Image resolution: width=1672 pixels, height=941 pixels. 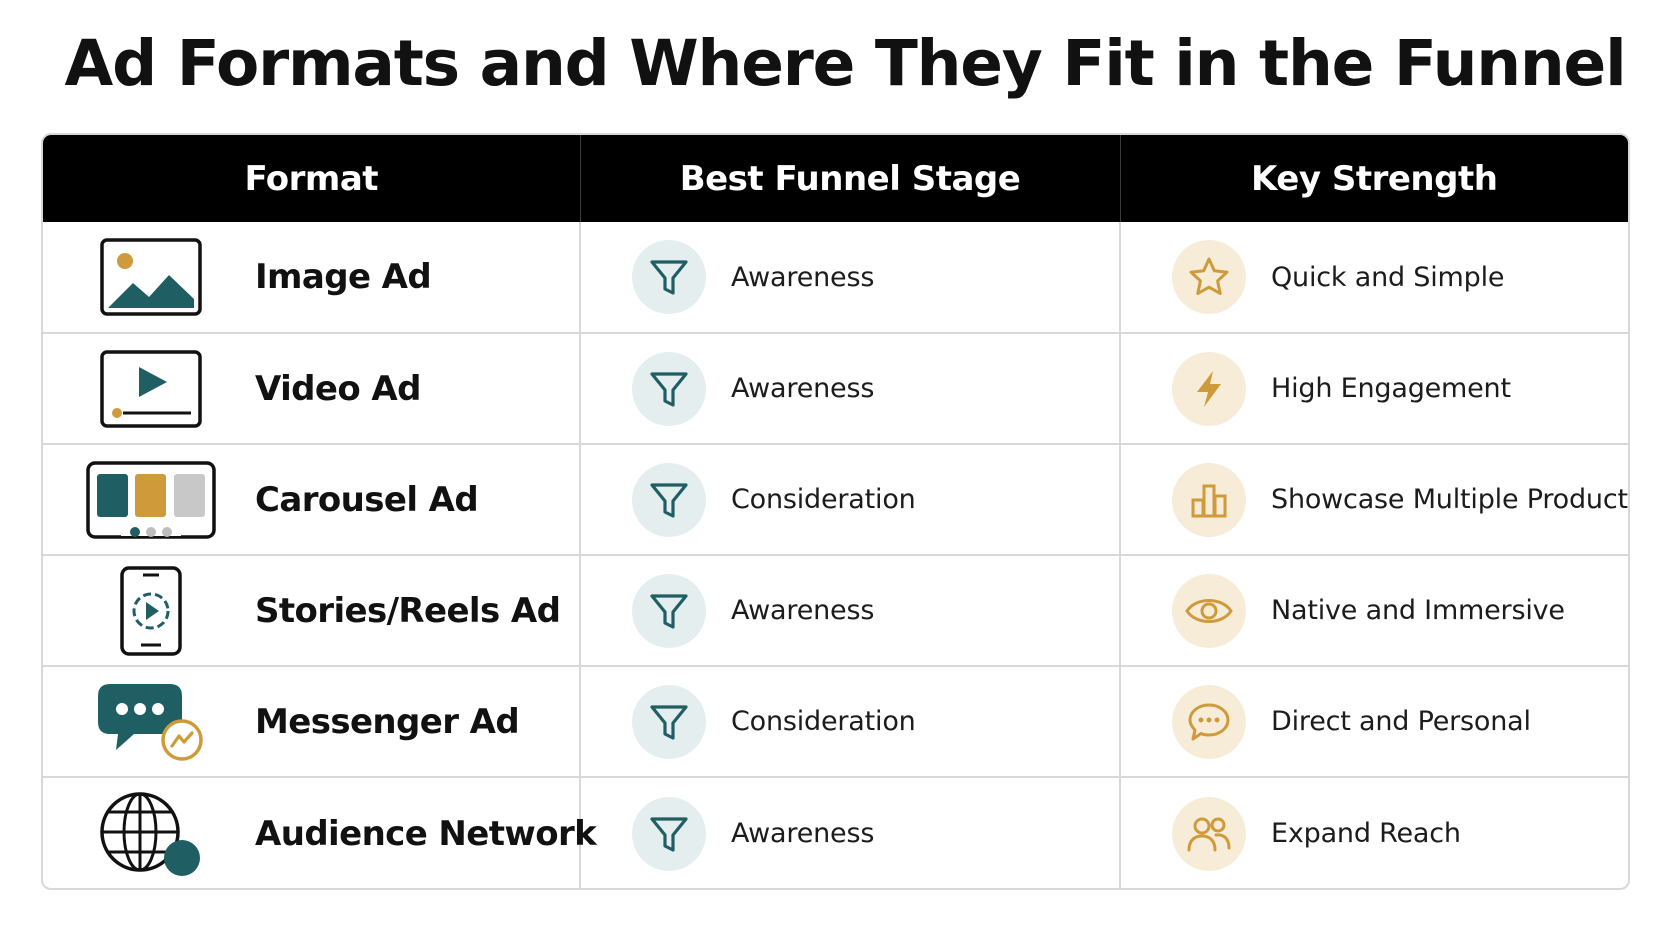 I want to click on strength-label: Direct and Personal, so click(x=1401, y=721).